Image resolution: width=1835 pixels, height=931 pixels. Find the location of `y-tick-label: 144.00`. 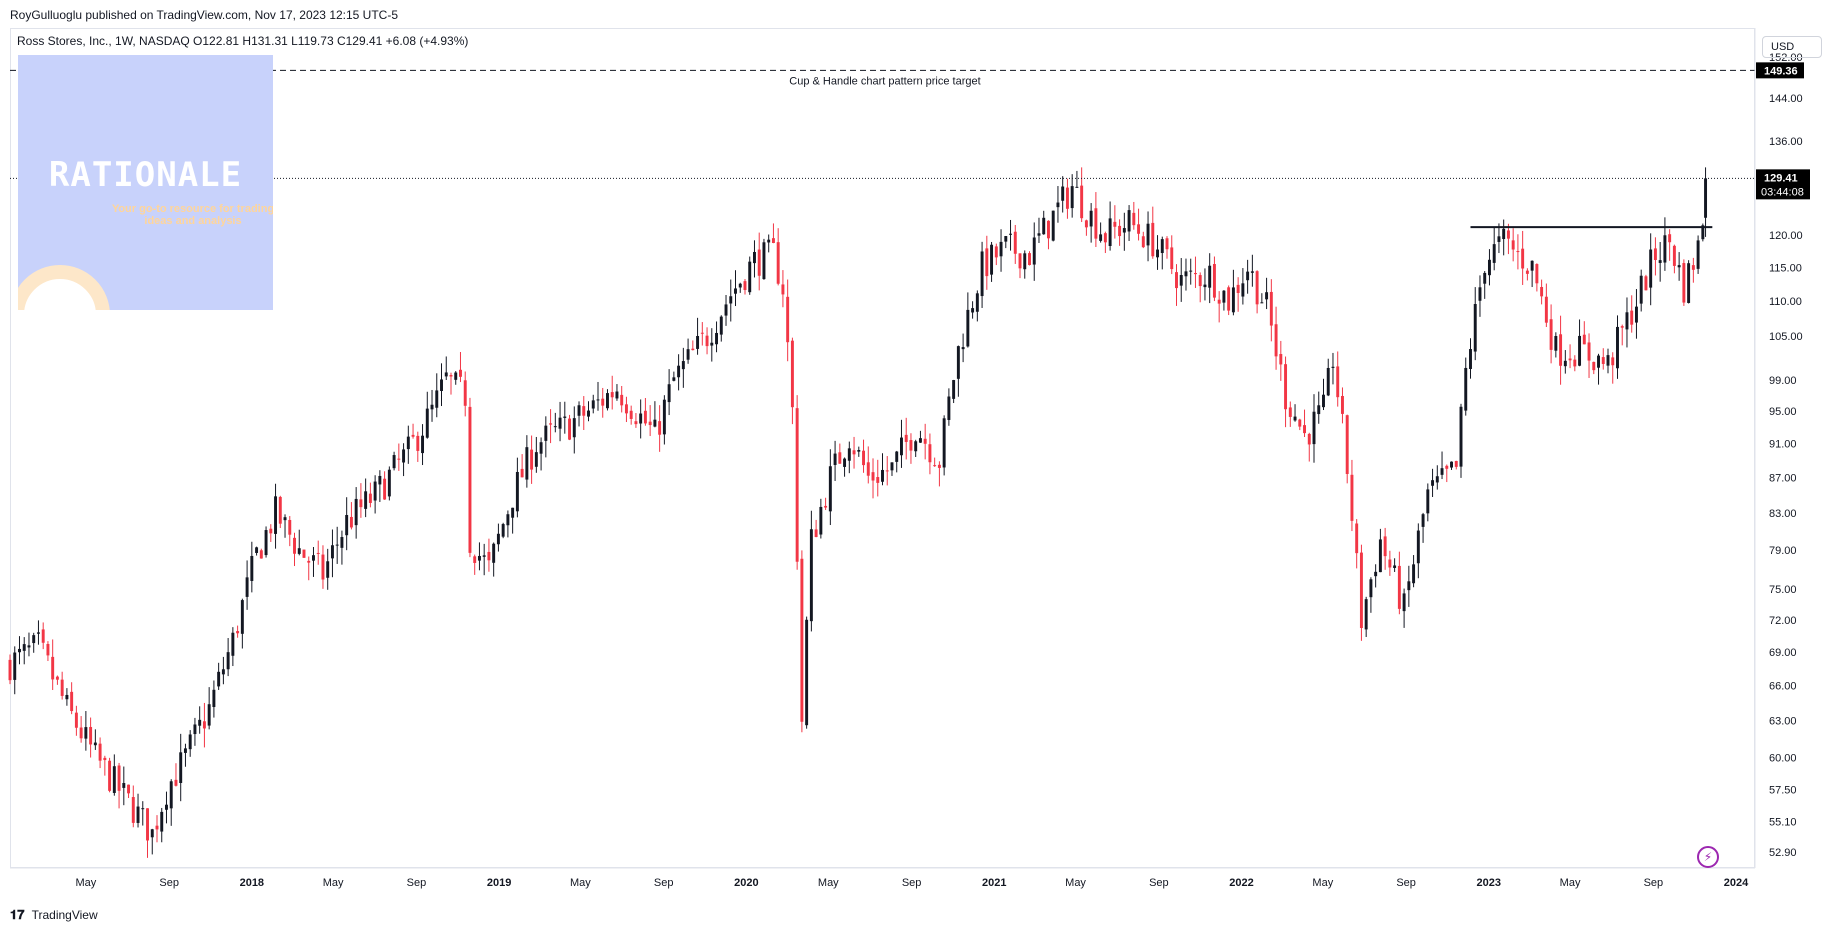

y-tick-label: 144.00 is located at coordinates (1786, 99).